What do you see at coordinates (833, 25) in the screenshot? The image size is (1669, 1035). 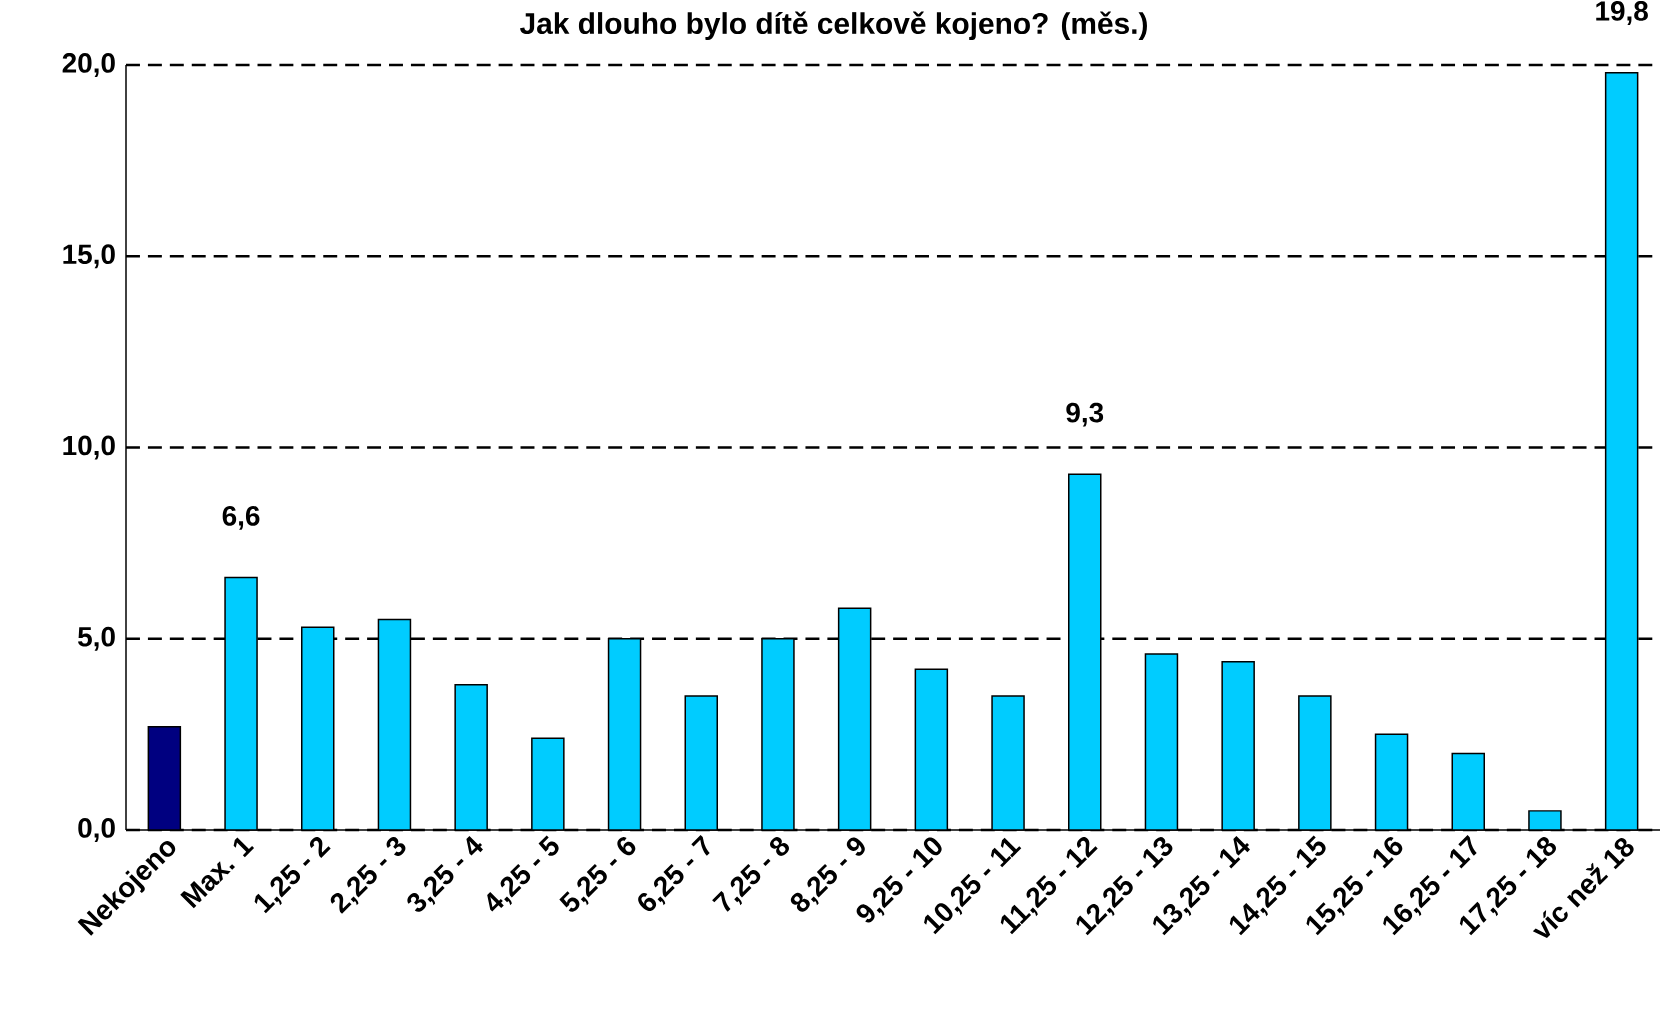 I see `chart-title: Jak dlouho bylo dítě celkově kojeno? (měs.)` at bounding box center [833, 25].